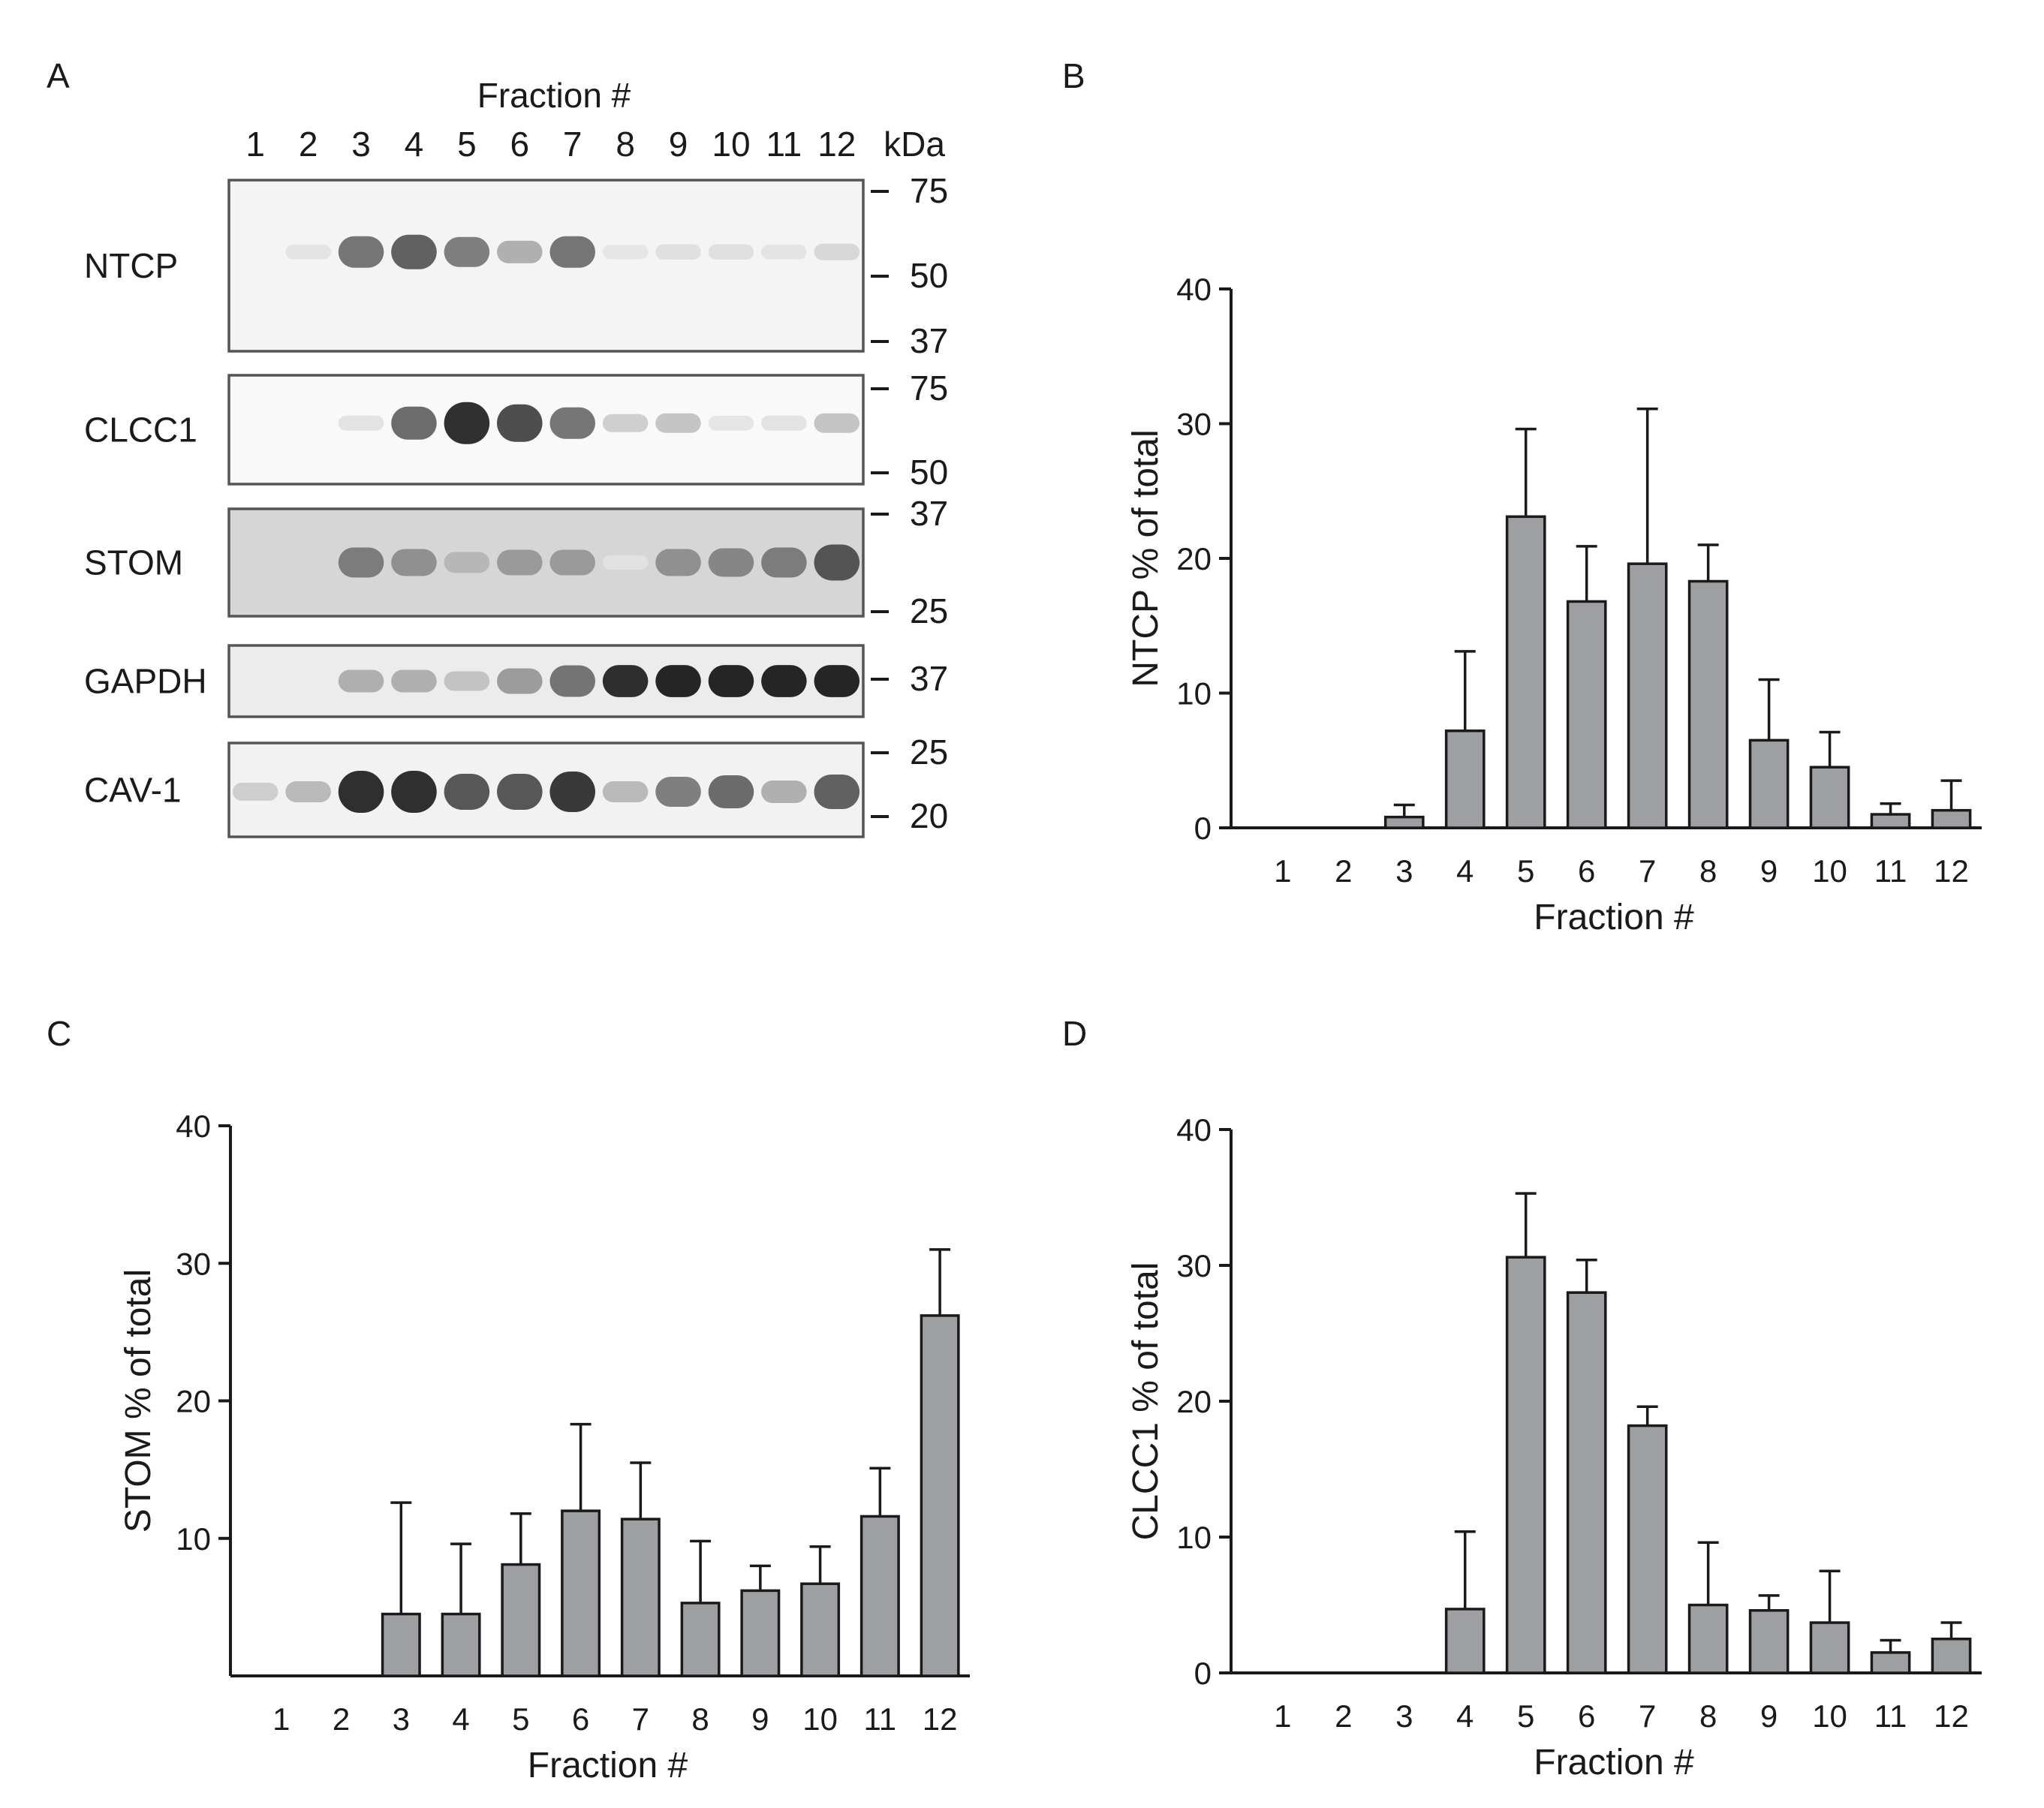  Describe the element at coordinates (929, 753) in the screenshot. I see `marker-label: 25` at that location.